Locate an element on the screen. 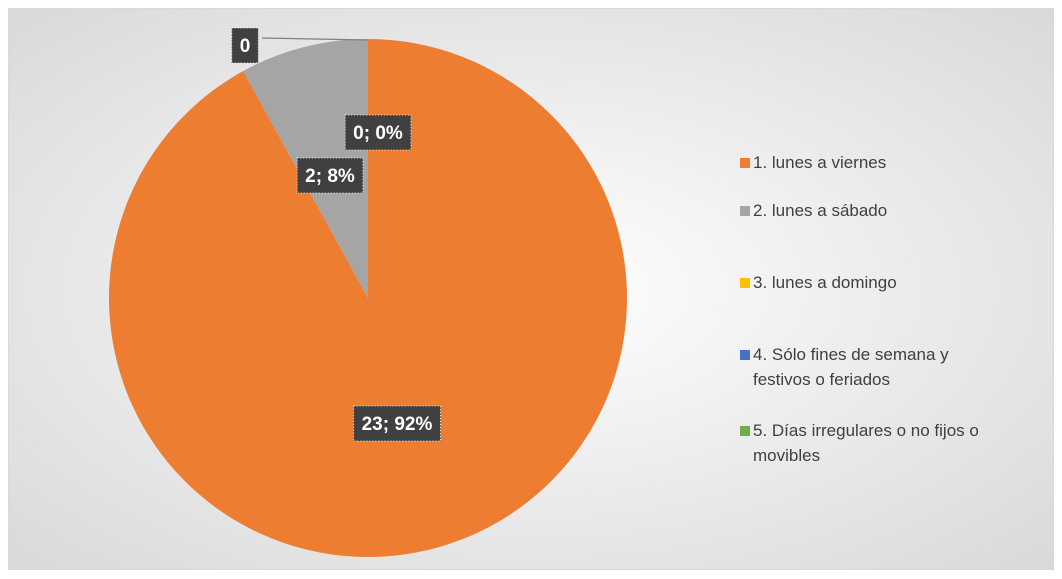 The width and height of the screenshot is (1062, 579). legend-item: 3. lunes a domingo is located at coordinates (885, 282).